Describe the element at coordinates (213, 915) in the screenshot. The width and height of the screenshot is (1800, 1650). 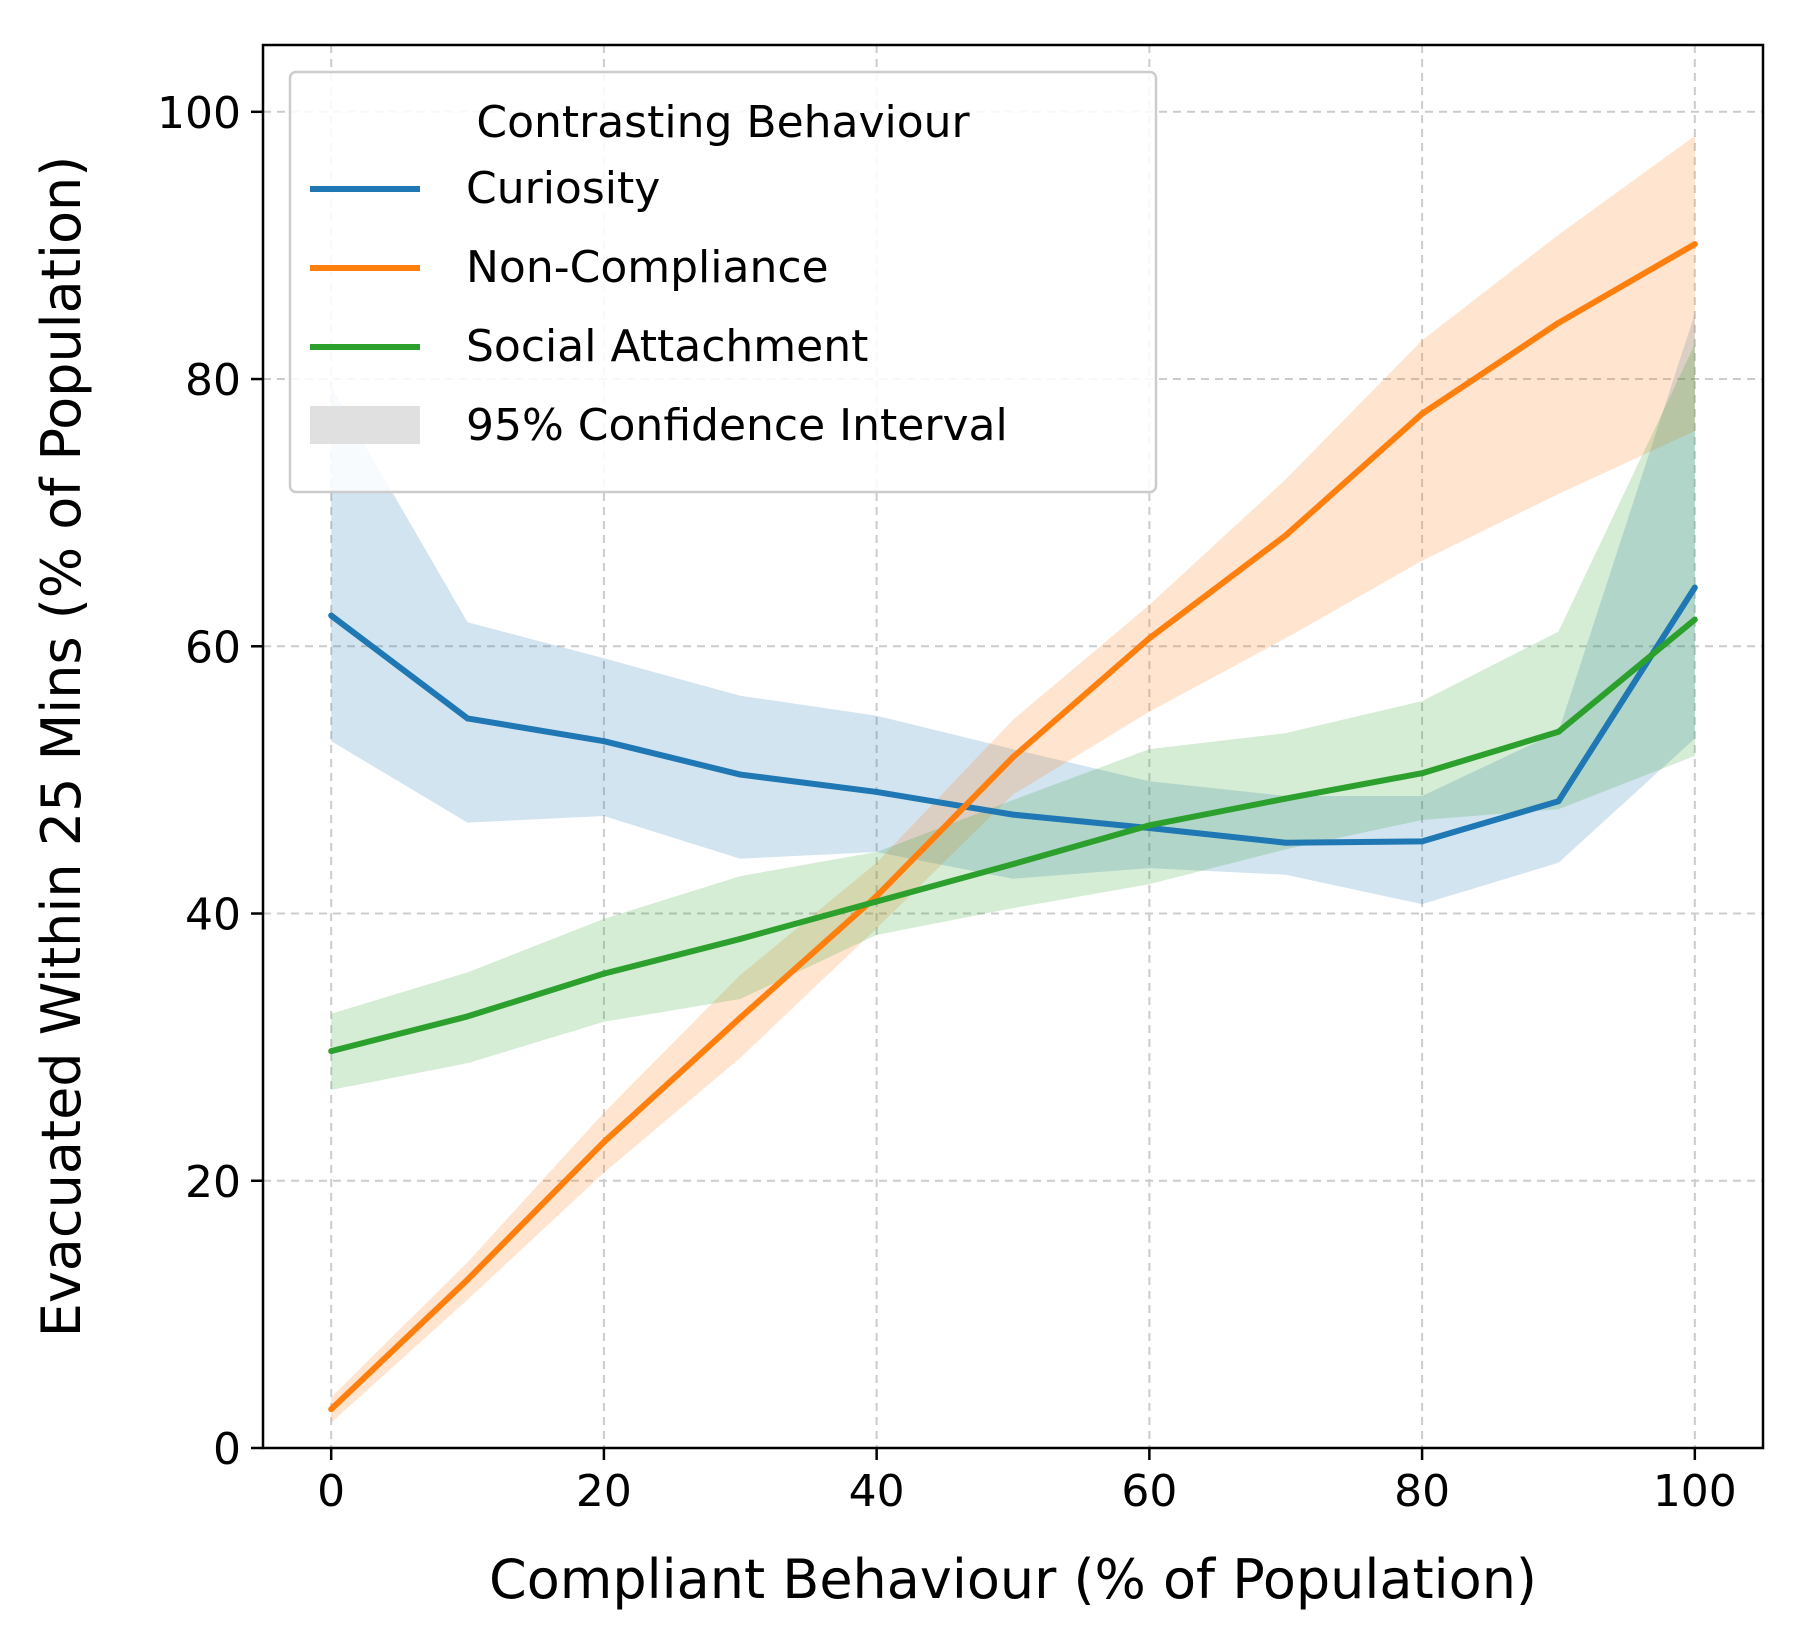
I see `y-tick-label: 40` at that location.